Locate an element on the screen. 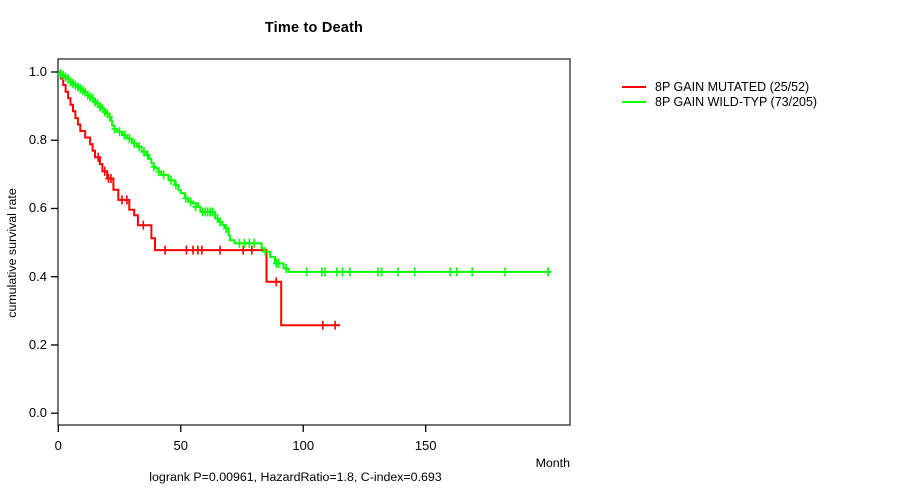 The image size is (900, 500). y-tick-label: 0.4 is located at coordinates (37, 276).